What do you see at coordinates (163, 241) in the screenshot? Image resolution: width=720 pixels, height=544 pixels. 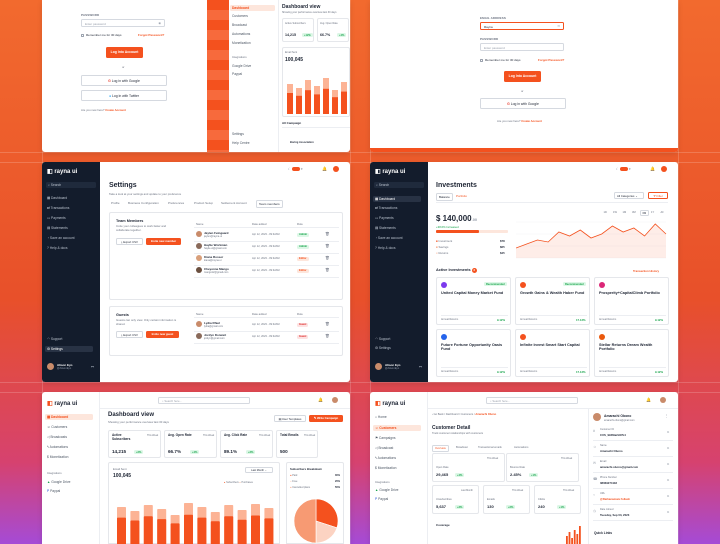 I see `invite-member-button: Invite new member` at bounding box center [163, 241].